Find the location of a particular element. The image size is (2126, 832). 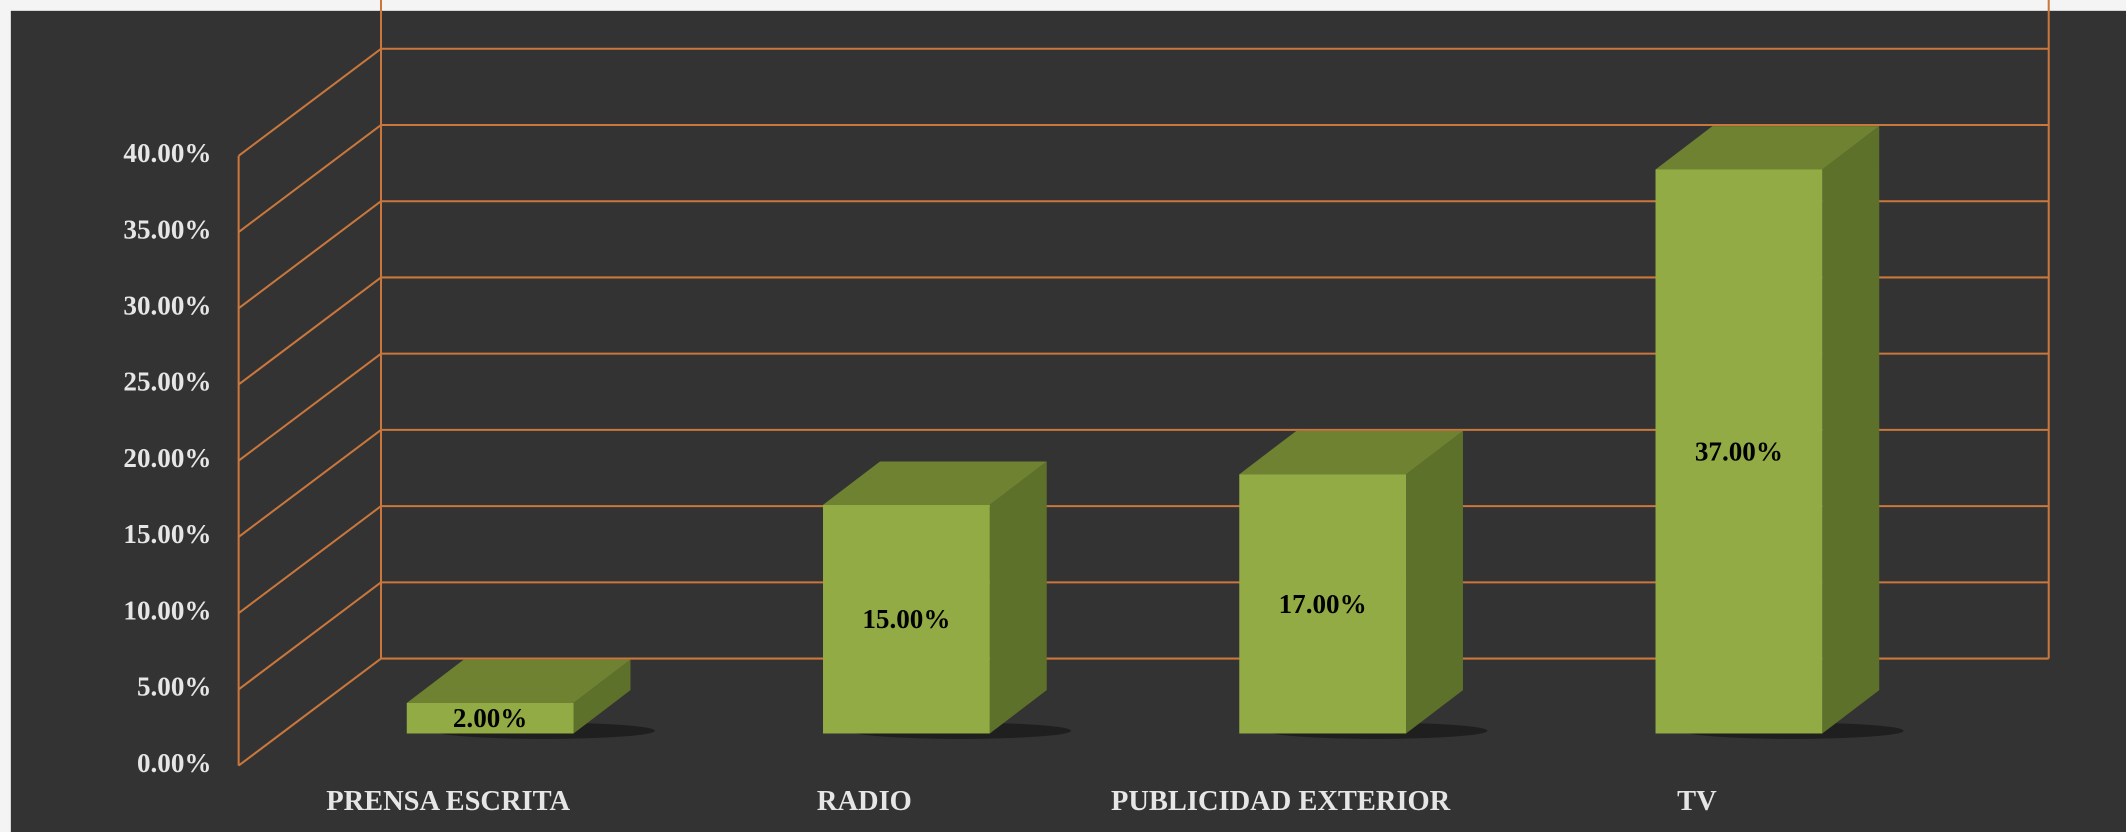

data-label: 2.00% is located at coordinates (490, 718).